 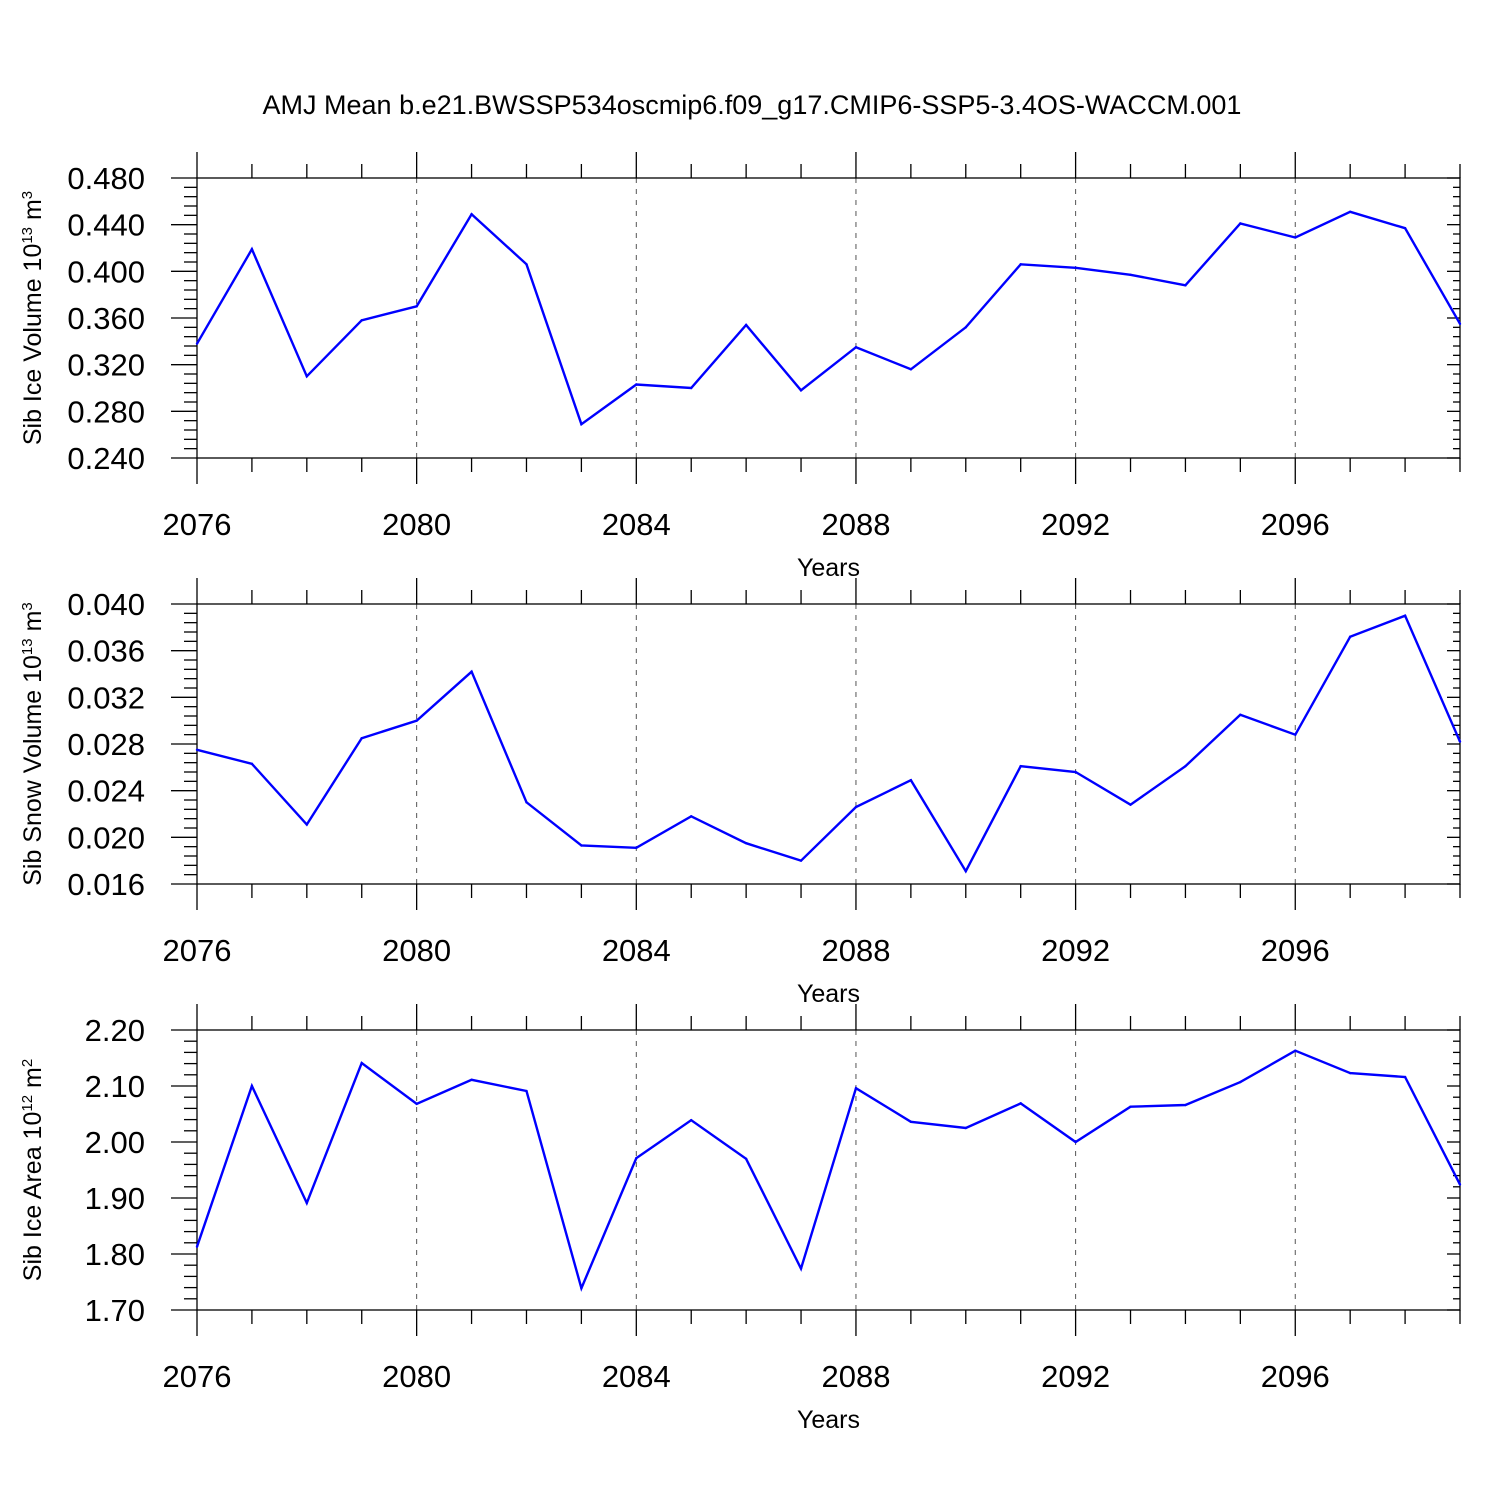 What do you see at coordinates (855, 1376) in the screenshot?
I see `x-tick-label: 2088` at bounding box center [855, 1376].